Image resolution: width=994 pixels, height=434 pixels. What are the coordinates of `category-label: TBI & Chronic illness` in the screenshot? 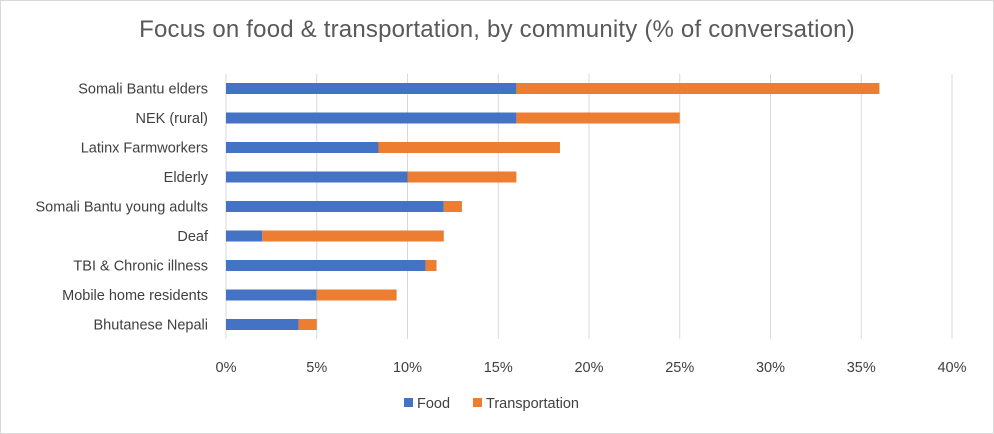 It's located at (140, 267).